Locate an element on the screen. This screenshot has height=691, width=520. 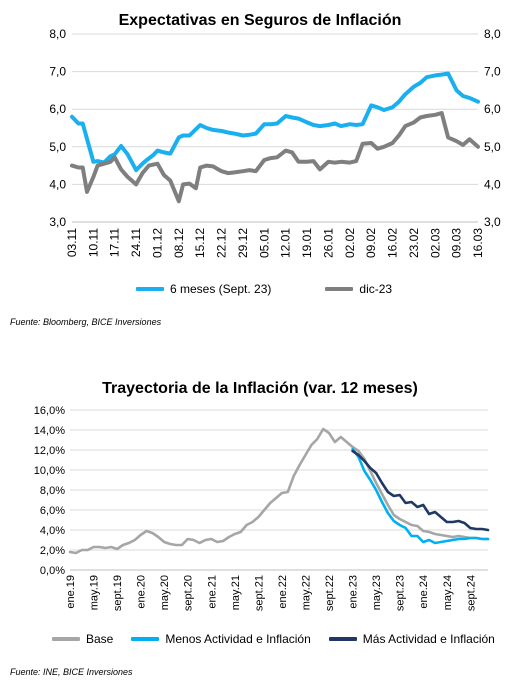
x-tick-label: 17.11 is located at coordinates (115, 242).